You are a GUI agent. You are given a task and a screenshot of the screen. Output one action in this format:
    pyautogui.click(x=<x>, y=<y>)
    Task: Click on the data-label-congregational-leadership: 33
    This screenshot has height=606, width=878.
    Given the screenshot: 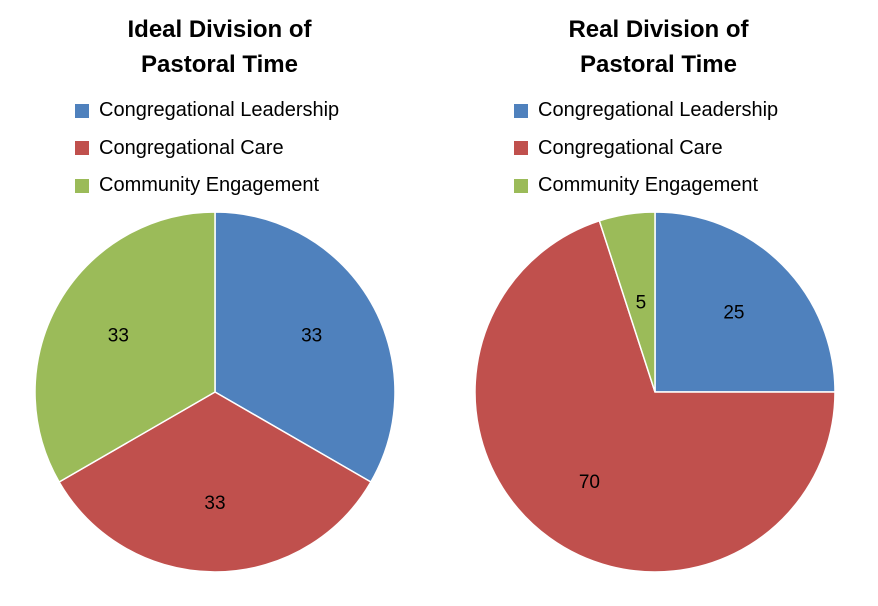 What is the action you would take?
    pyautogui.click(x=311, y=336)
    